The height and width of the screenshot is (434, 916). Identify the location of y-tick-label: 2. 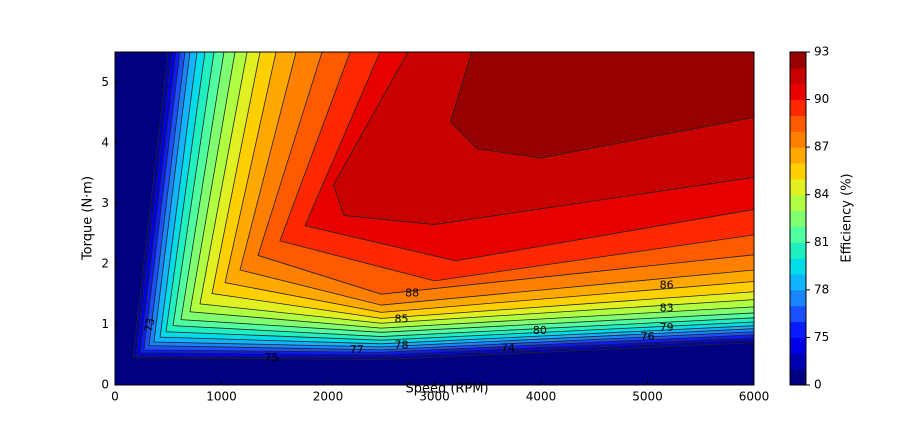
(105, 263).